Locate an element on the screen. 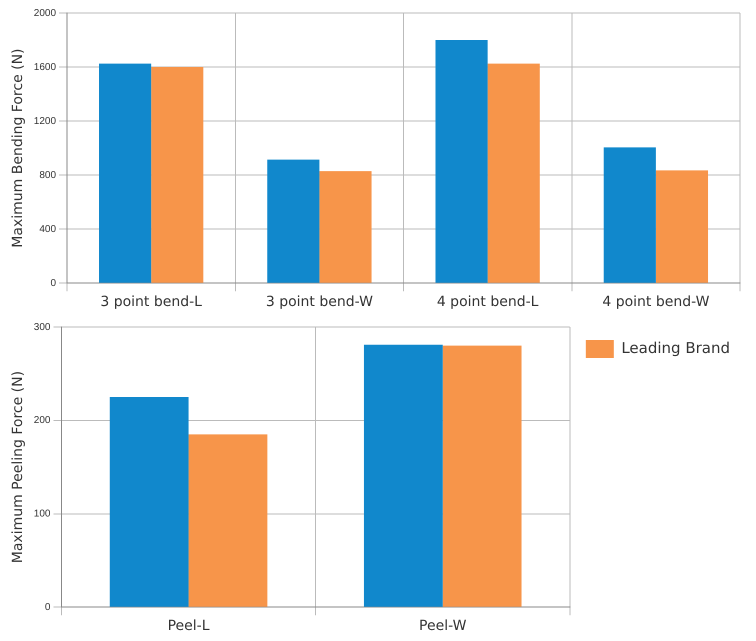 The image size is (756, 641). legend-label: Leading Brand is located at coordinates (675, 347).